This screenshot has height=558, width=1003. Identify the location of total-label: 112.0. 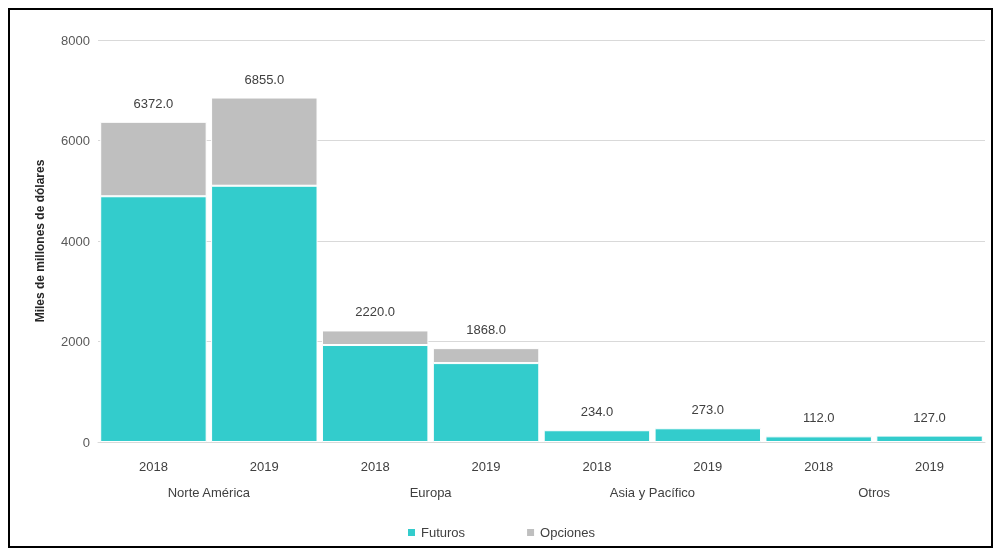
(818, 418).